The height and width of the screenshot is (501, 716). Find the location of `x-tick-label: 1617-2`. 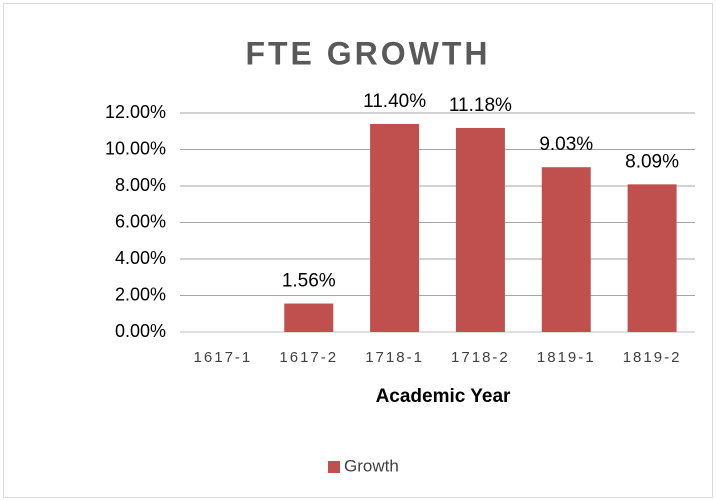

x-tick-label: 1617-2 is located at coordinates (308, 357).